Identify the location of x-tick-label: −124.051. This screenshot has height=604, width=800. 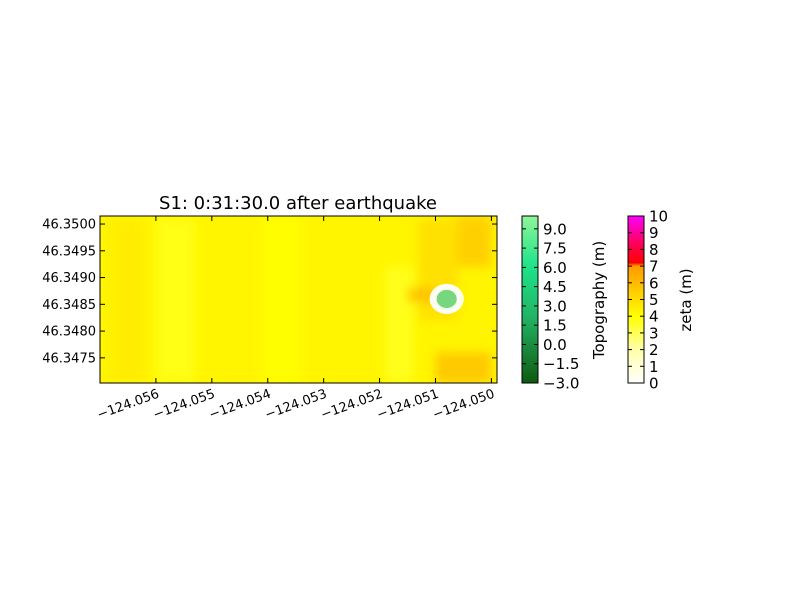
(408, 405).